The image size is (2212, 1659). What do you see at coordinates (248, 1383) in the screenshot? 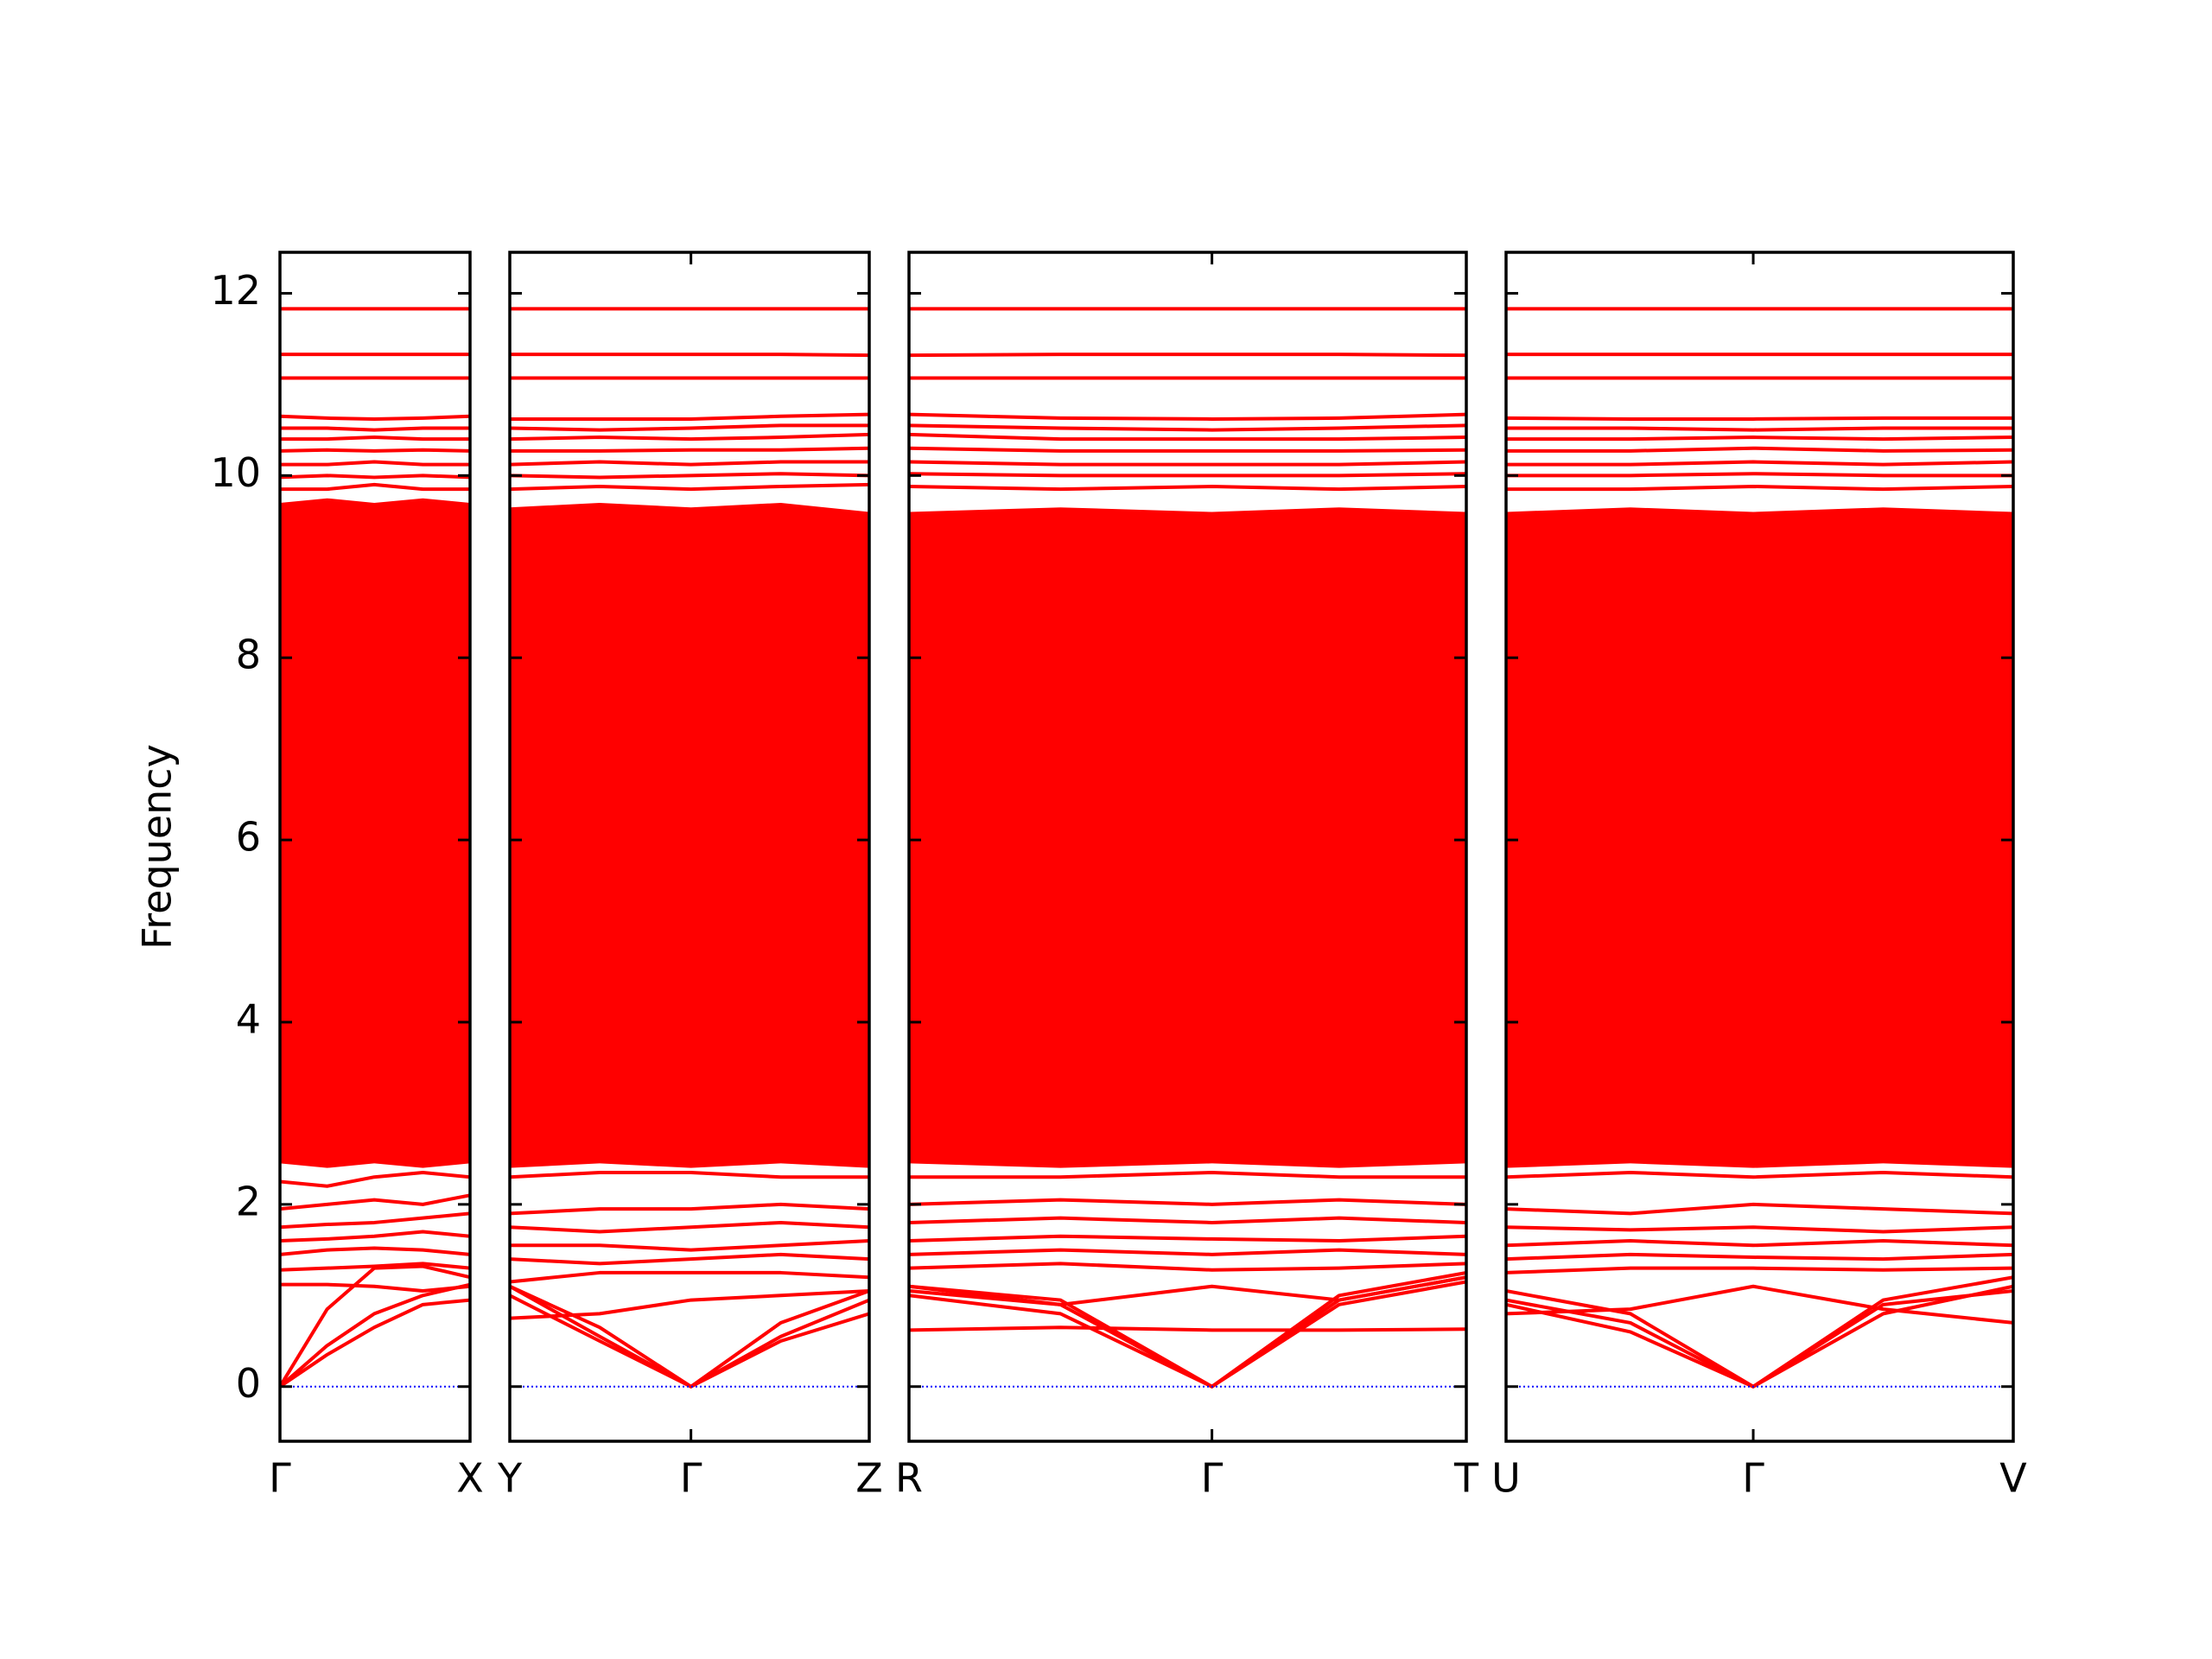
I see `y-tick-label: 0` at bounding box center [248, 1383].